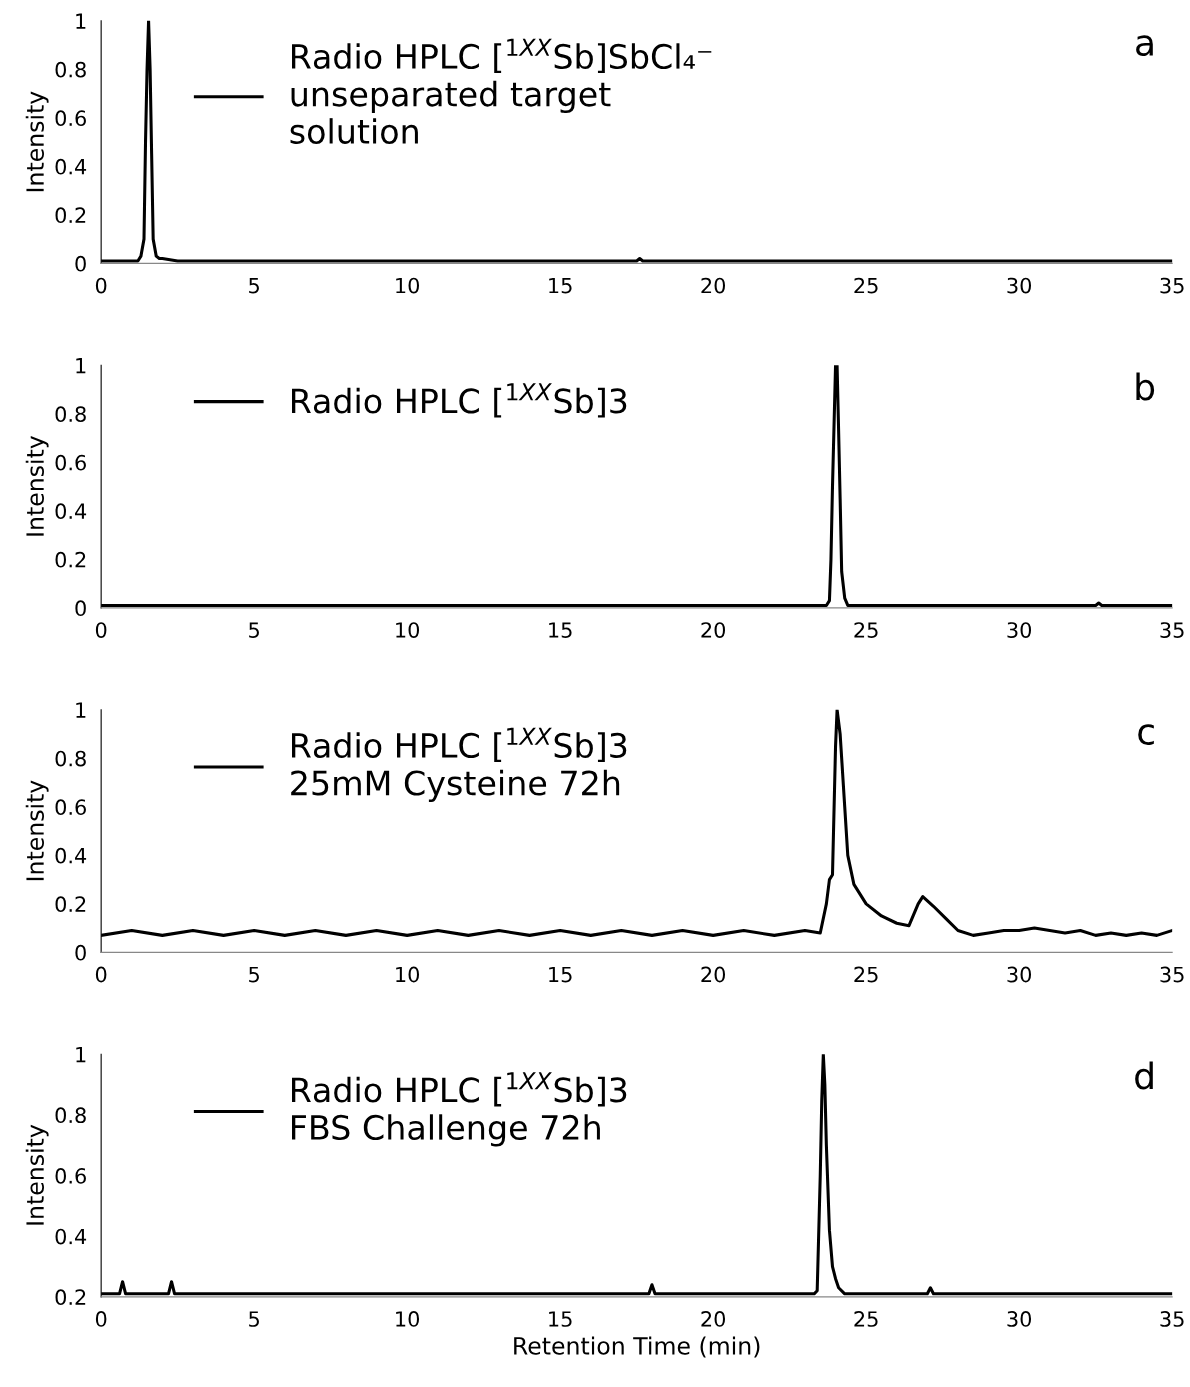 Image resolution: width=1190 pixels, height=1387 pixels. I want to click on annotation: a, so click(1144, 46).